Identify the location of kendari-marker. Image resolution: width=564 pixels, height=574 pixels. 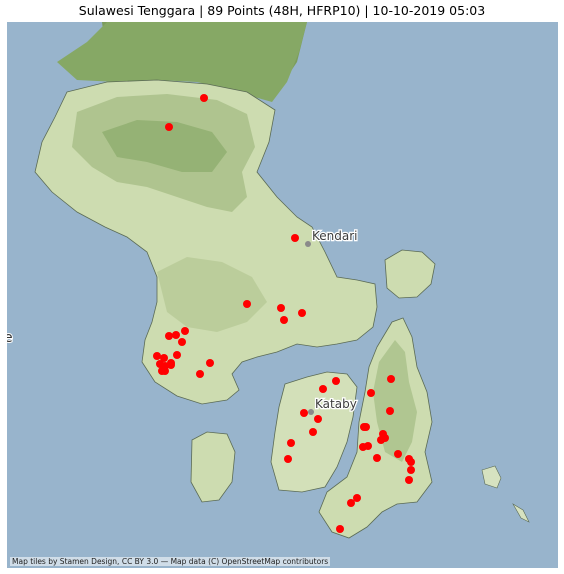
(308, 244).